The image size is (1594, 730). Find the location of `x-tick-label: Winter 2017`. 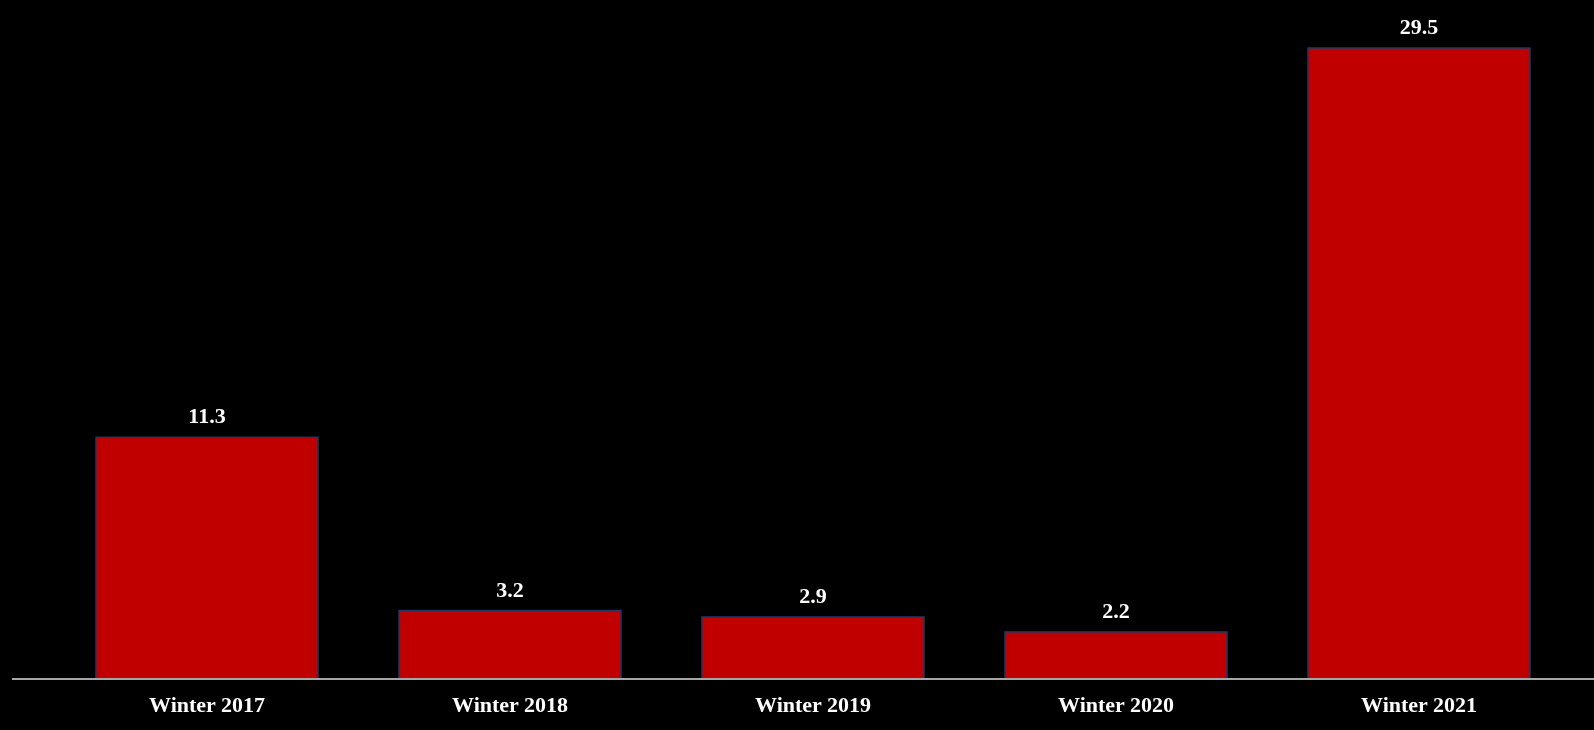

x-tick-label: Winter 2017 is located at coordinates (207, 704).